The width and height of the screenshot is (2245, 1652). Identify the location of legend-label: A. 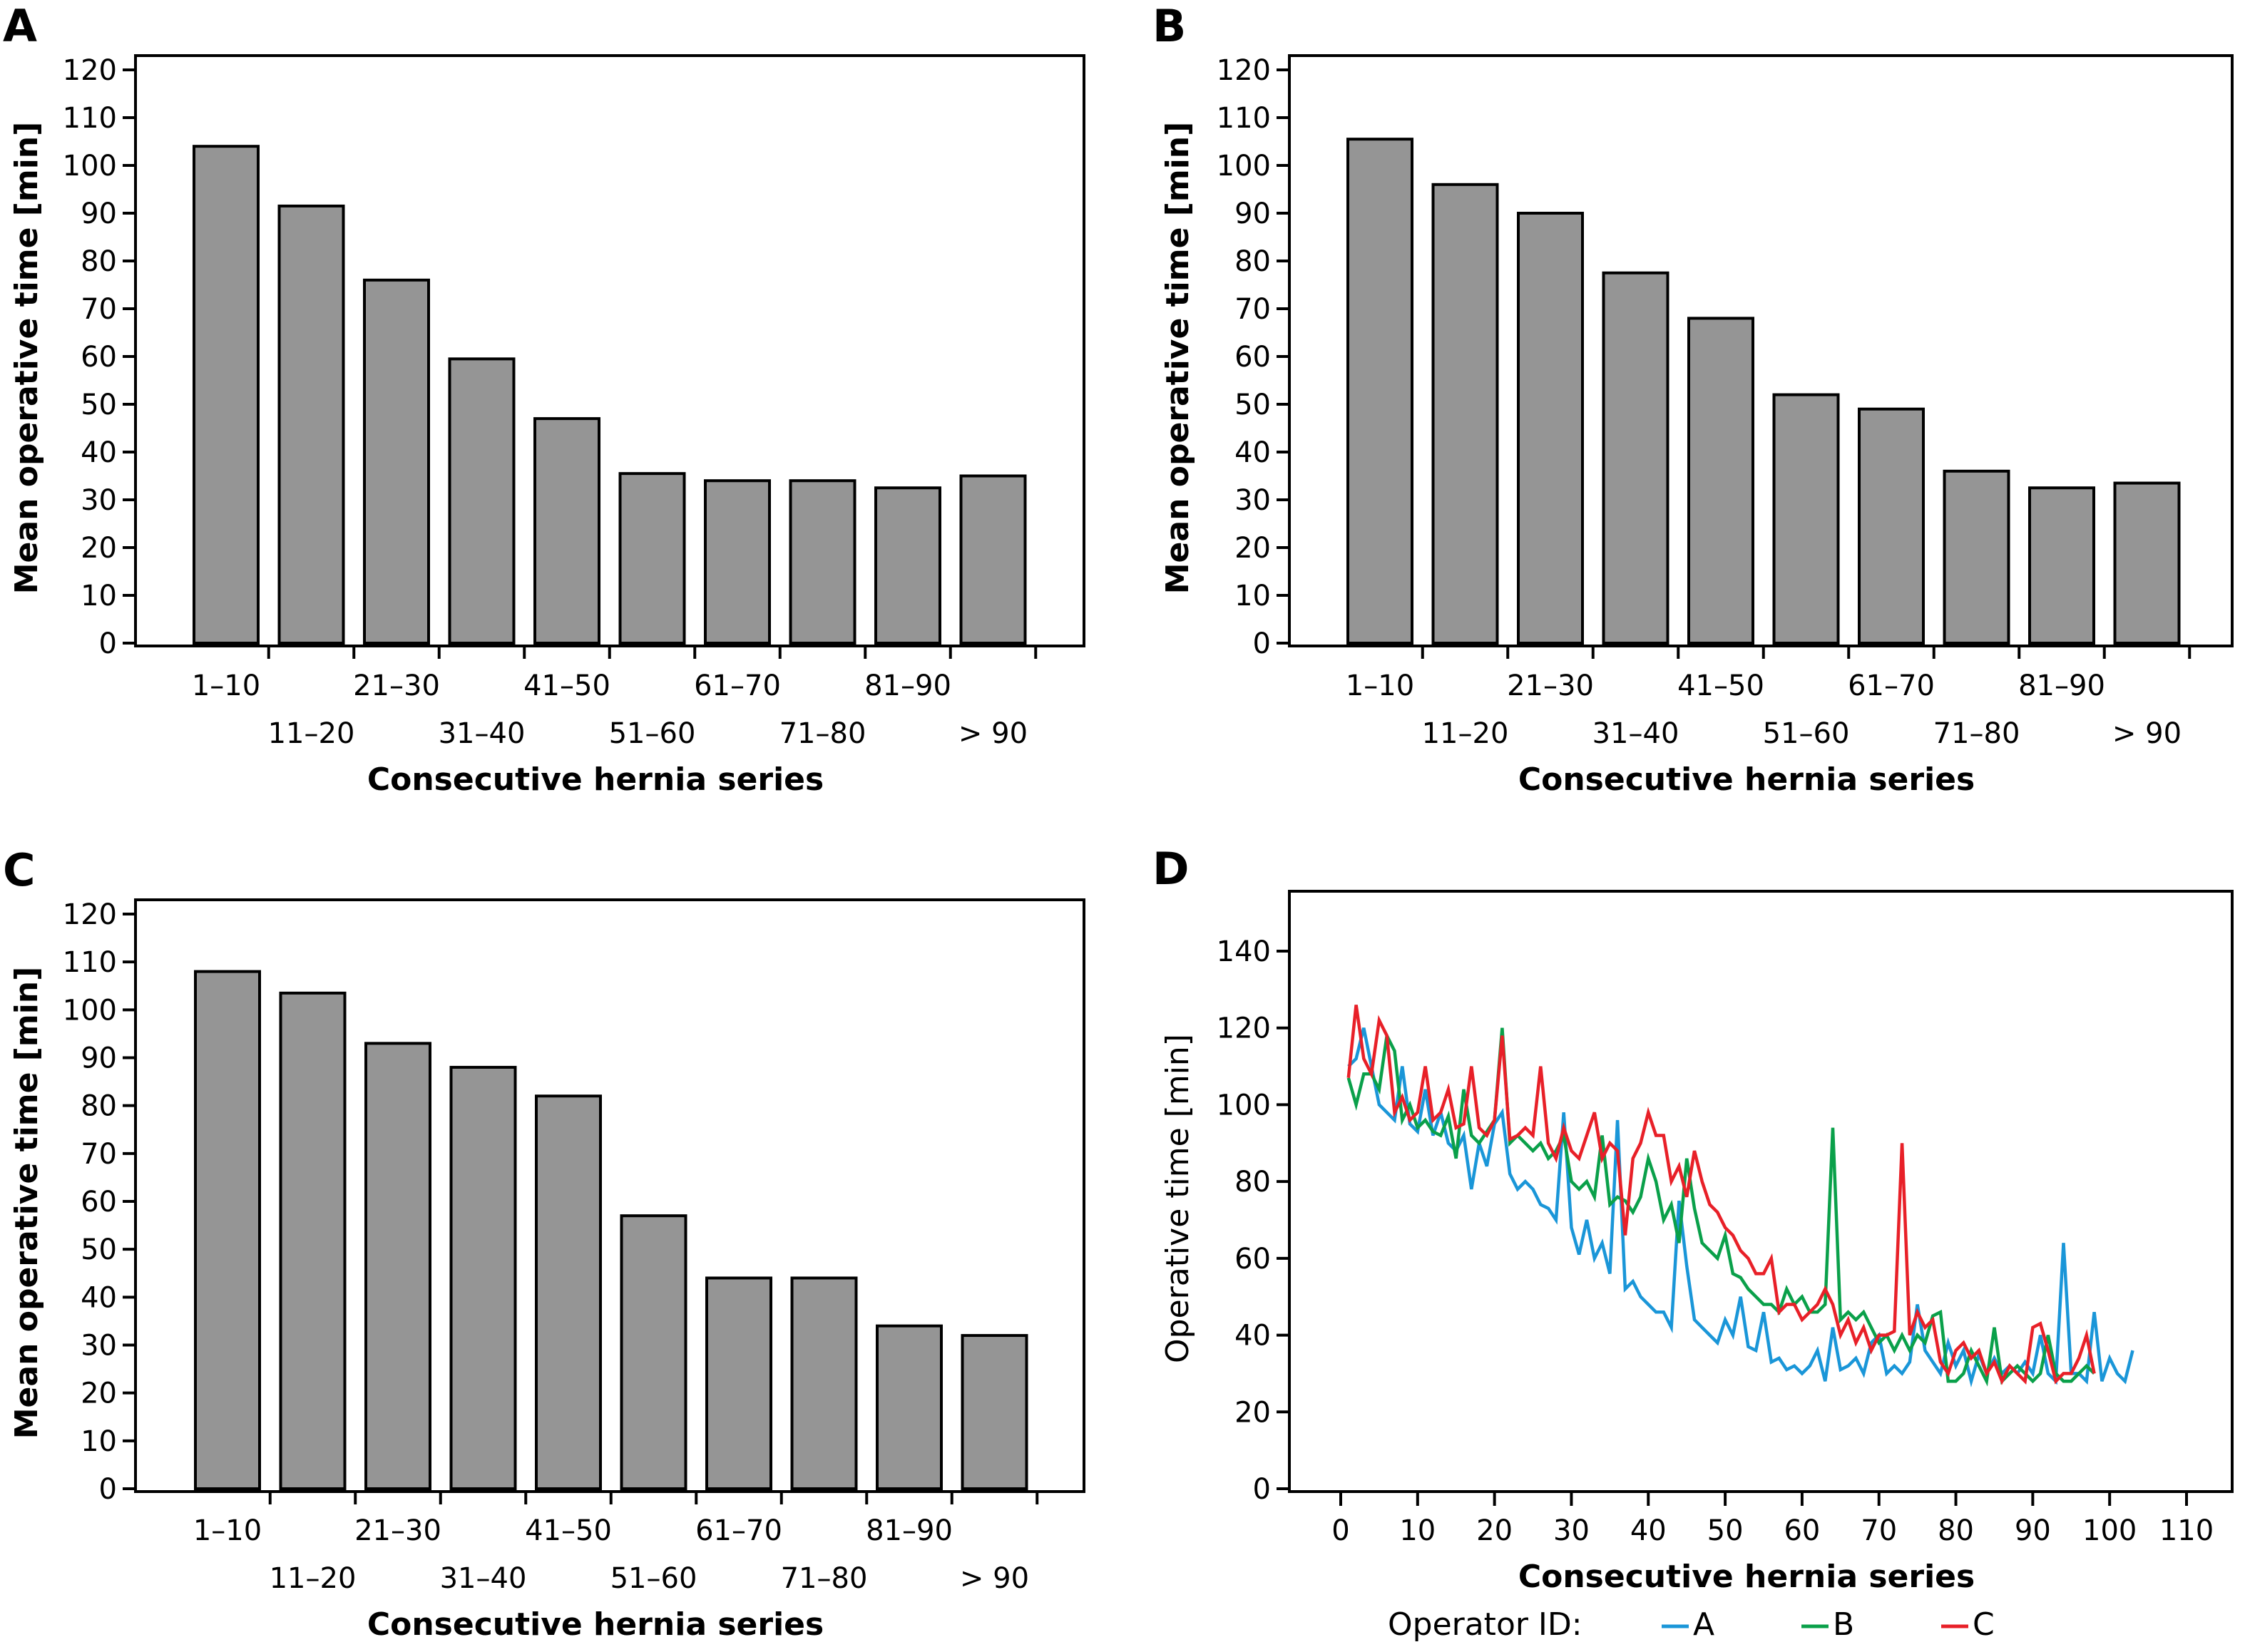
(1703, 1624).